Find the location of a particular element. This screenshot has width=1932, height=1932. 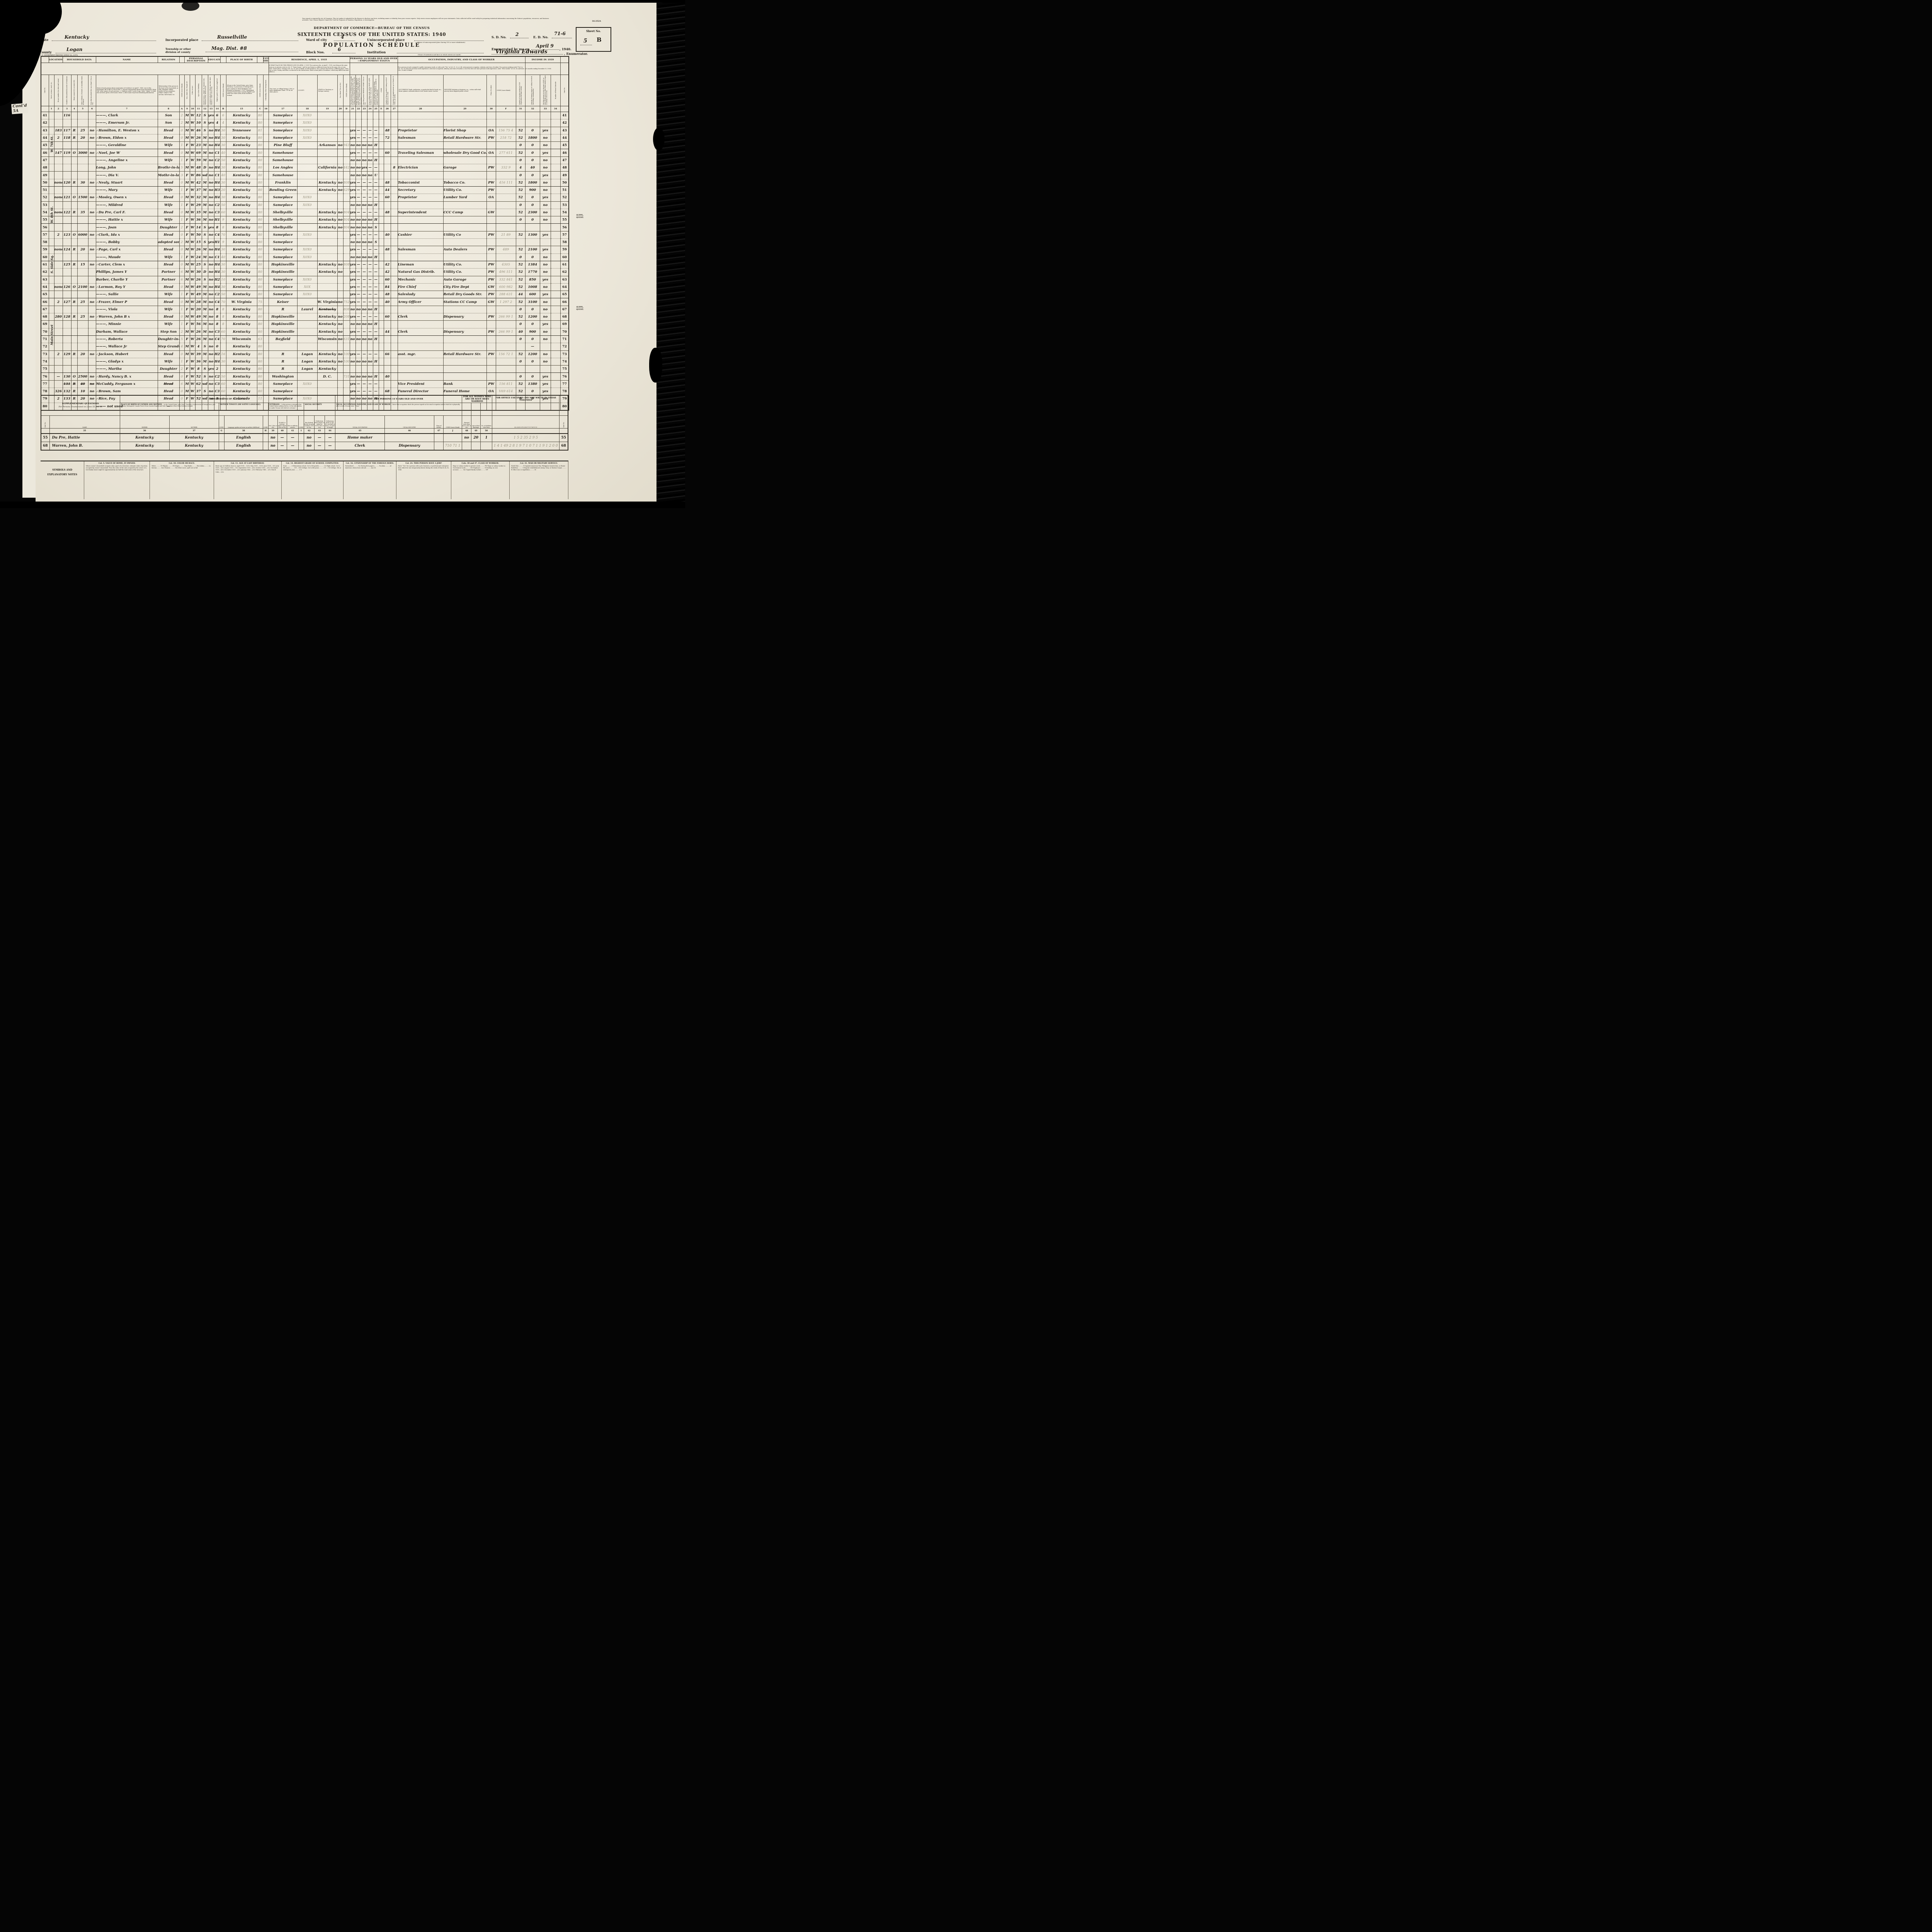

cell-20: Hopkinsville is located at coordinates (283, 332).